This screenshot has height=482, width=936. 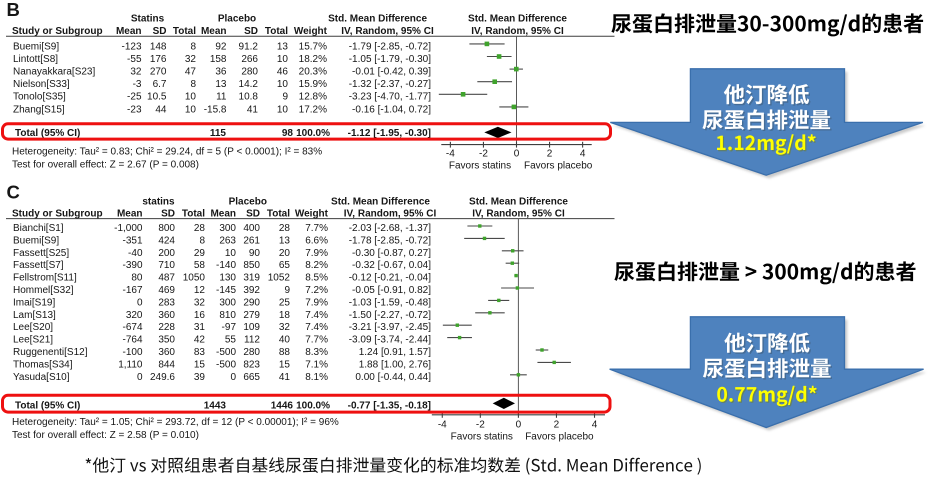 What do you see at coordinates (255, 253) in the screenshot?
I see `svg-text: 90` at bounding box center [255, 253].